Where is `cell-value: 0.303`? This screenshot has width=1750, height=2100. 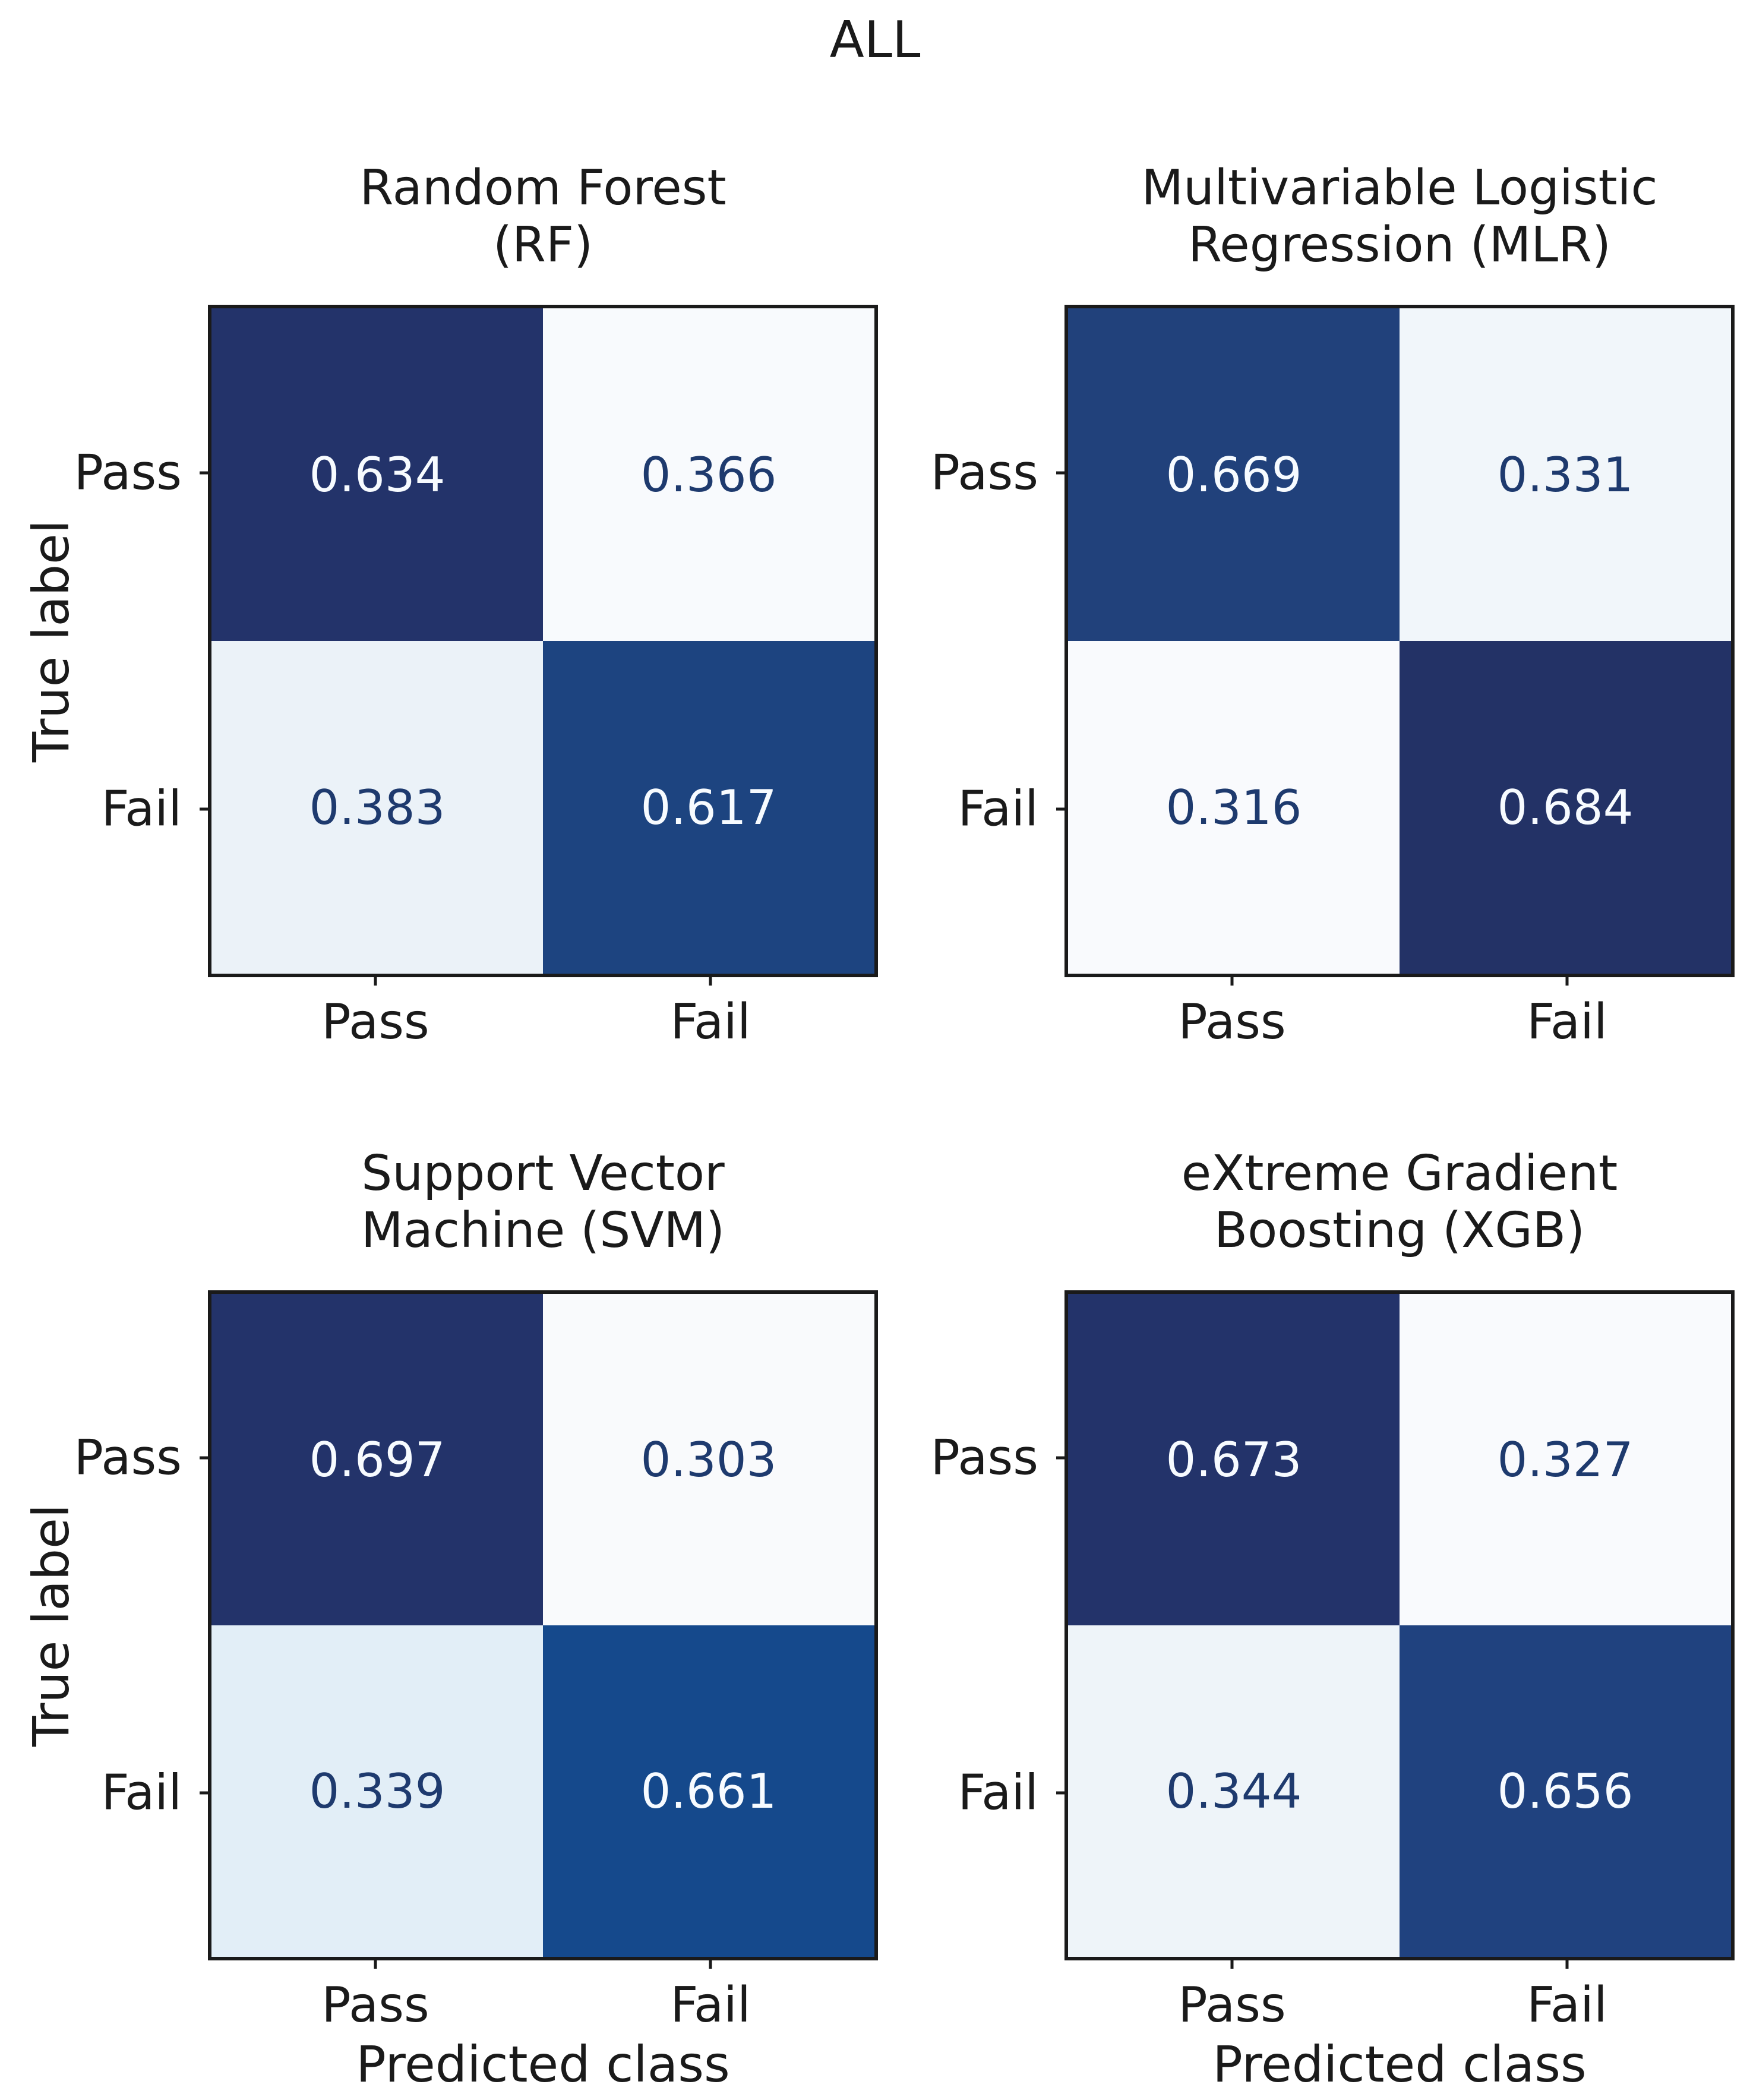 cell-value: 0.303 is located at coordinates (708, 1460).